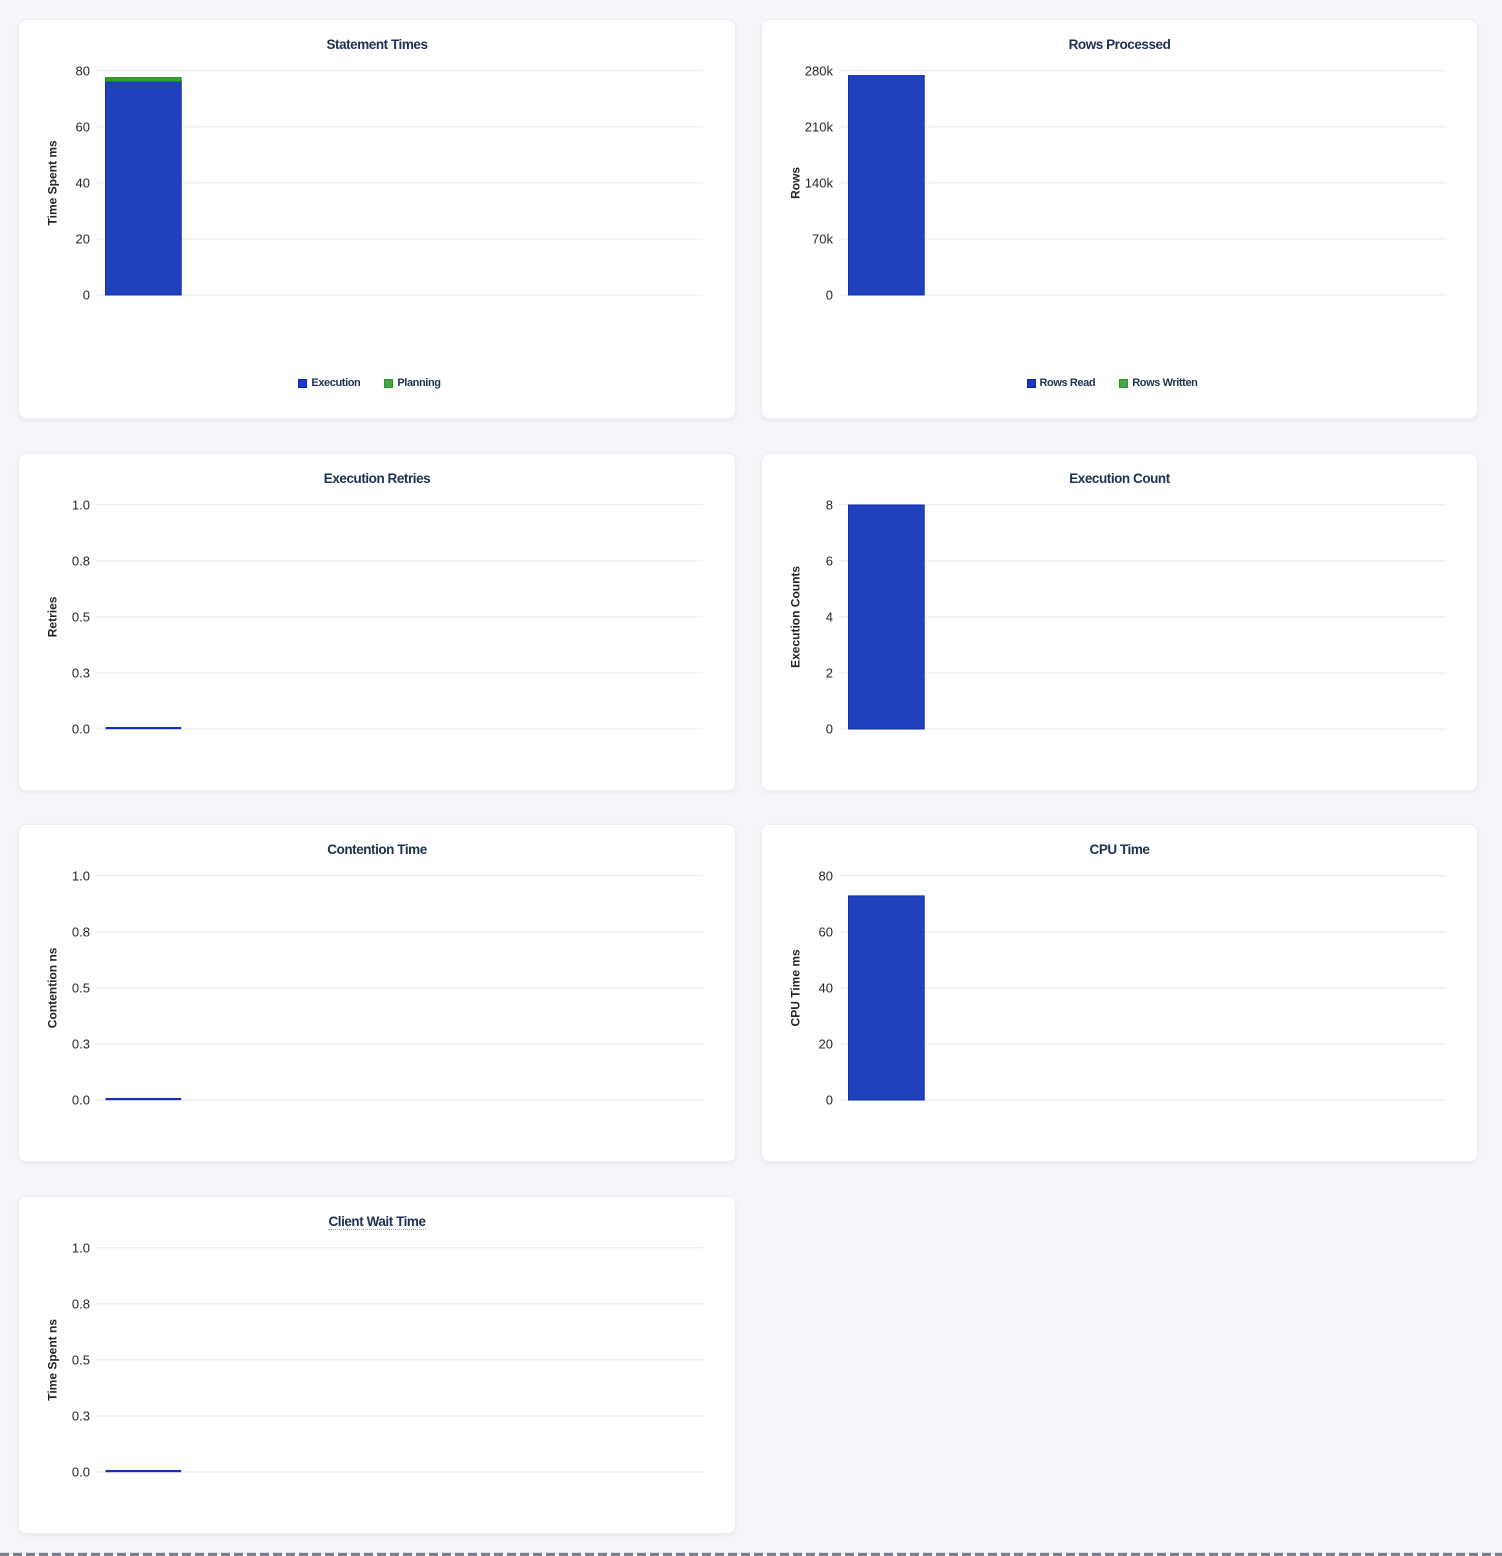 This screenshot has height=1556, width=1502. Describe the element at coordinates (822, 238) in the screenshot. I see `svg-text: 70k` at that location.